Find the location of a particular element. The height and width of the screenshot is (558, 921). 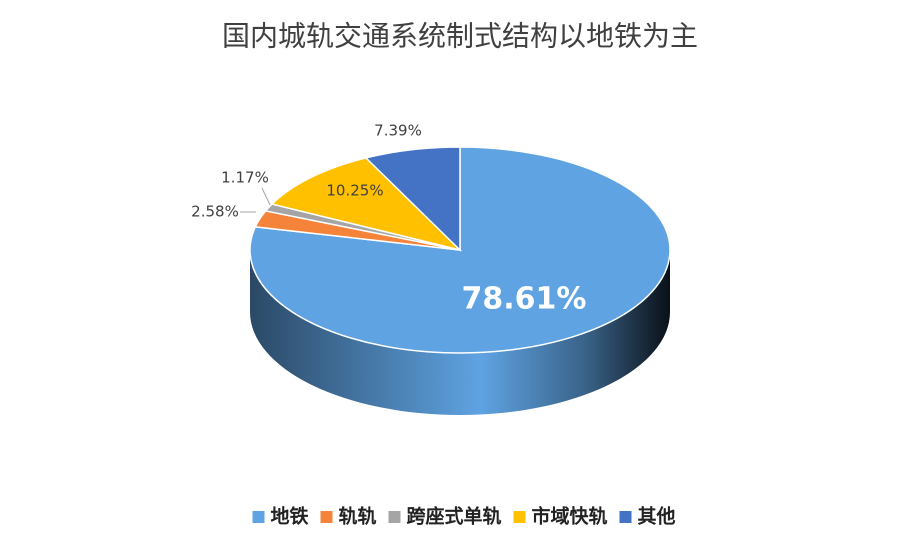

data-label: 78.61% is located at coordinates (524, 299).